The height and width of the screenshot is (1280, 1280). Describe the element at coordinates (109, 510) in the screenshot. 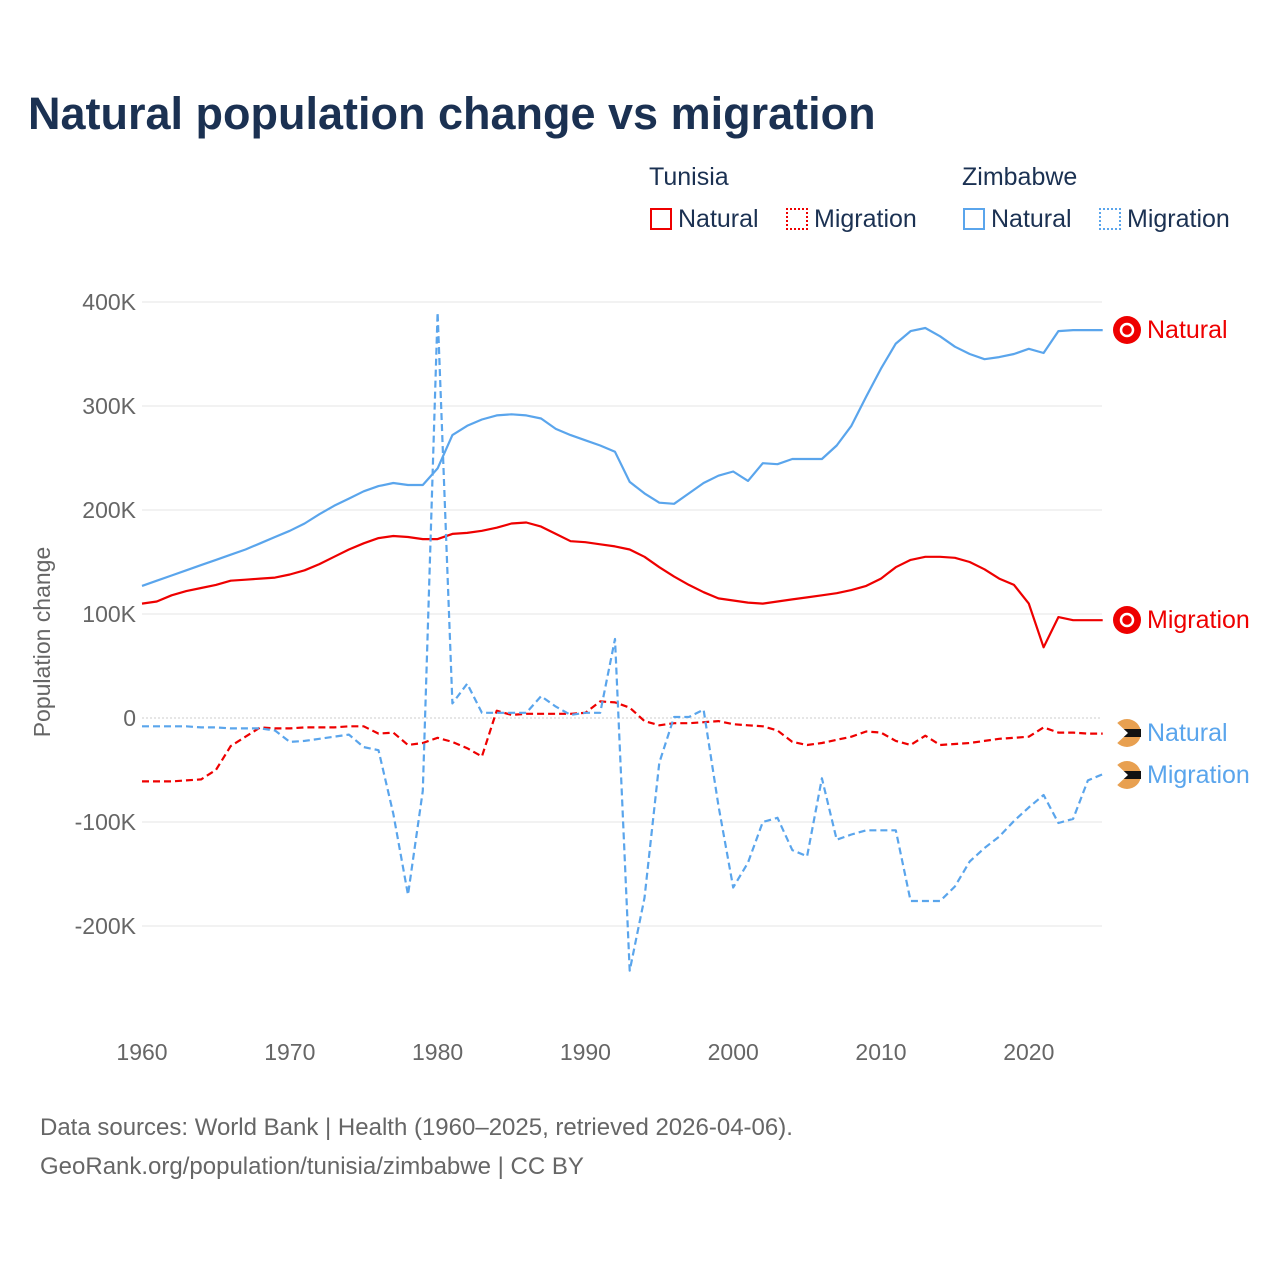

I see `y-tick-label: 200K` at that location.